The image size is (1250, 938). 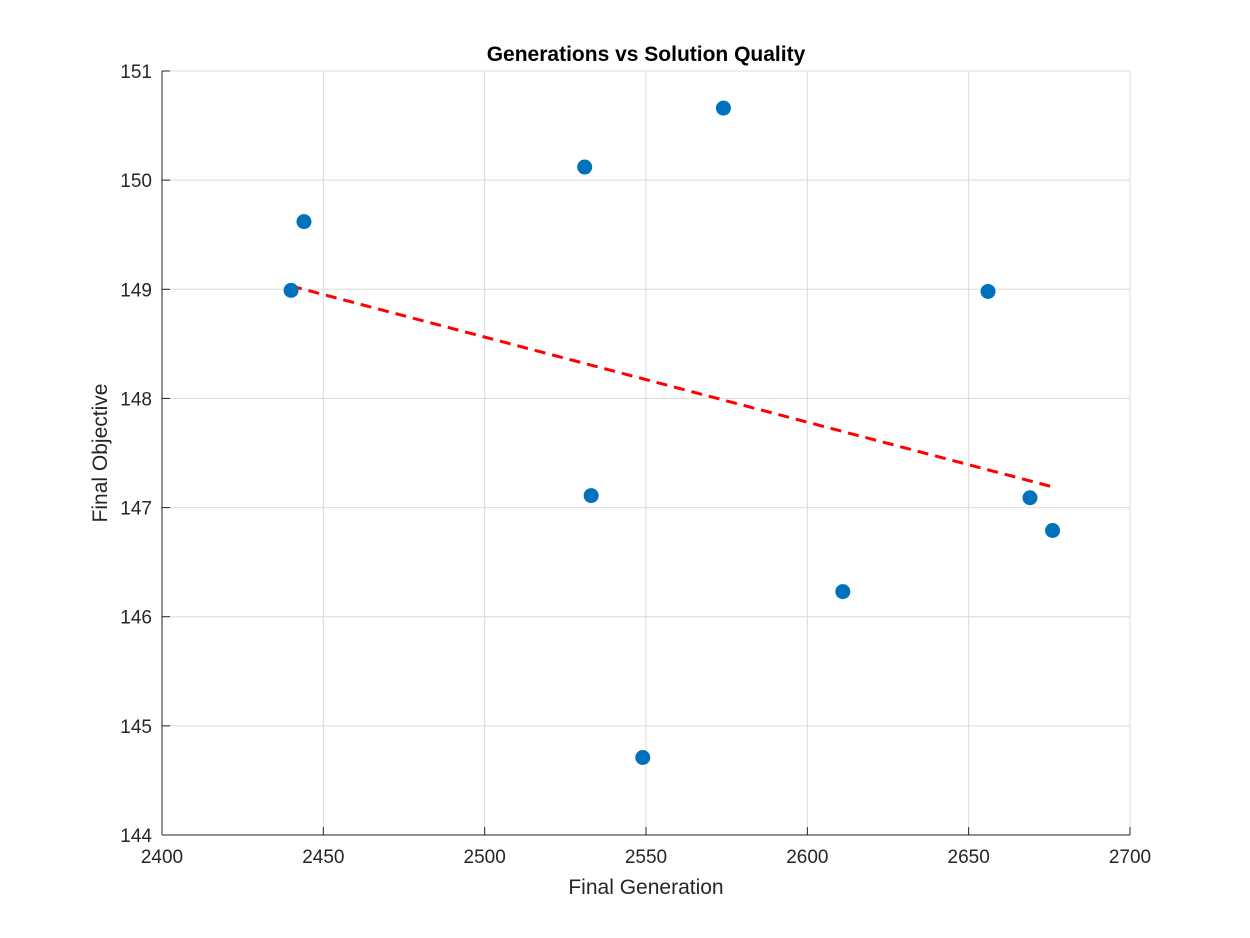 I want to click on y-tick-label: 149, so click(x=136, y=290).